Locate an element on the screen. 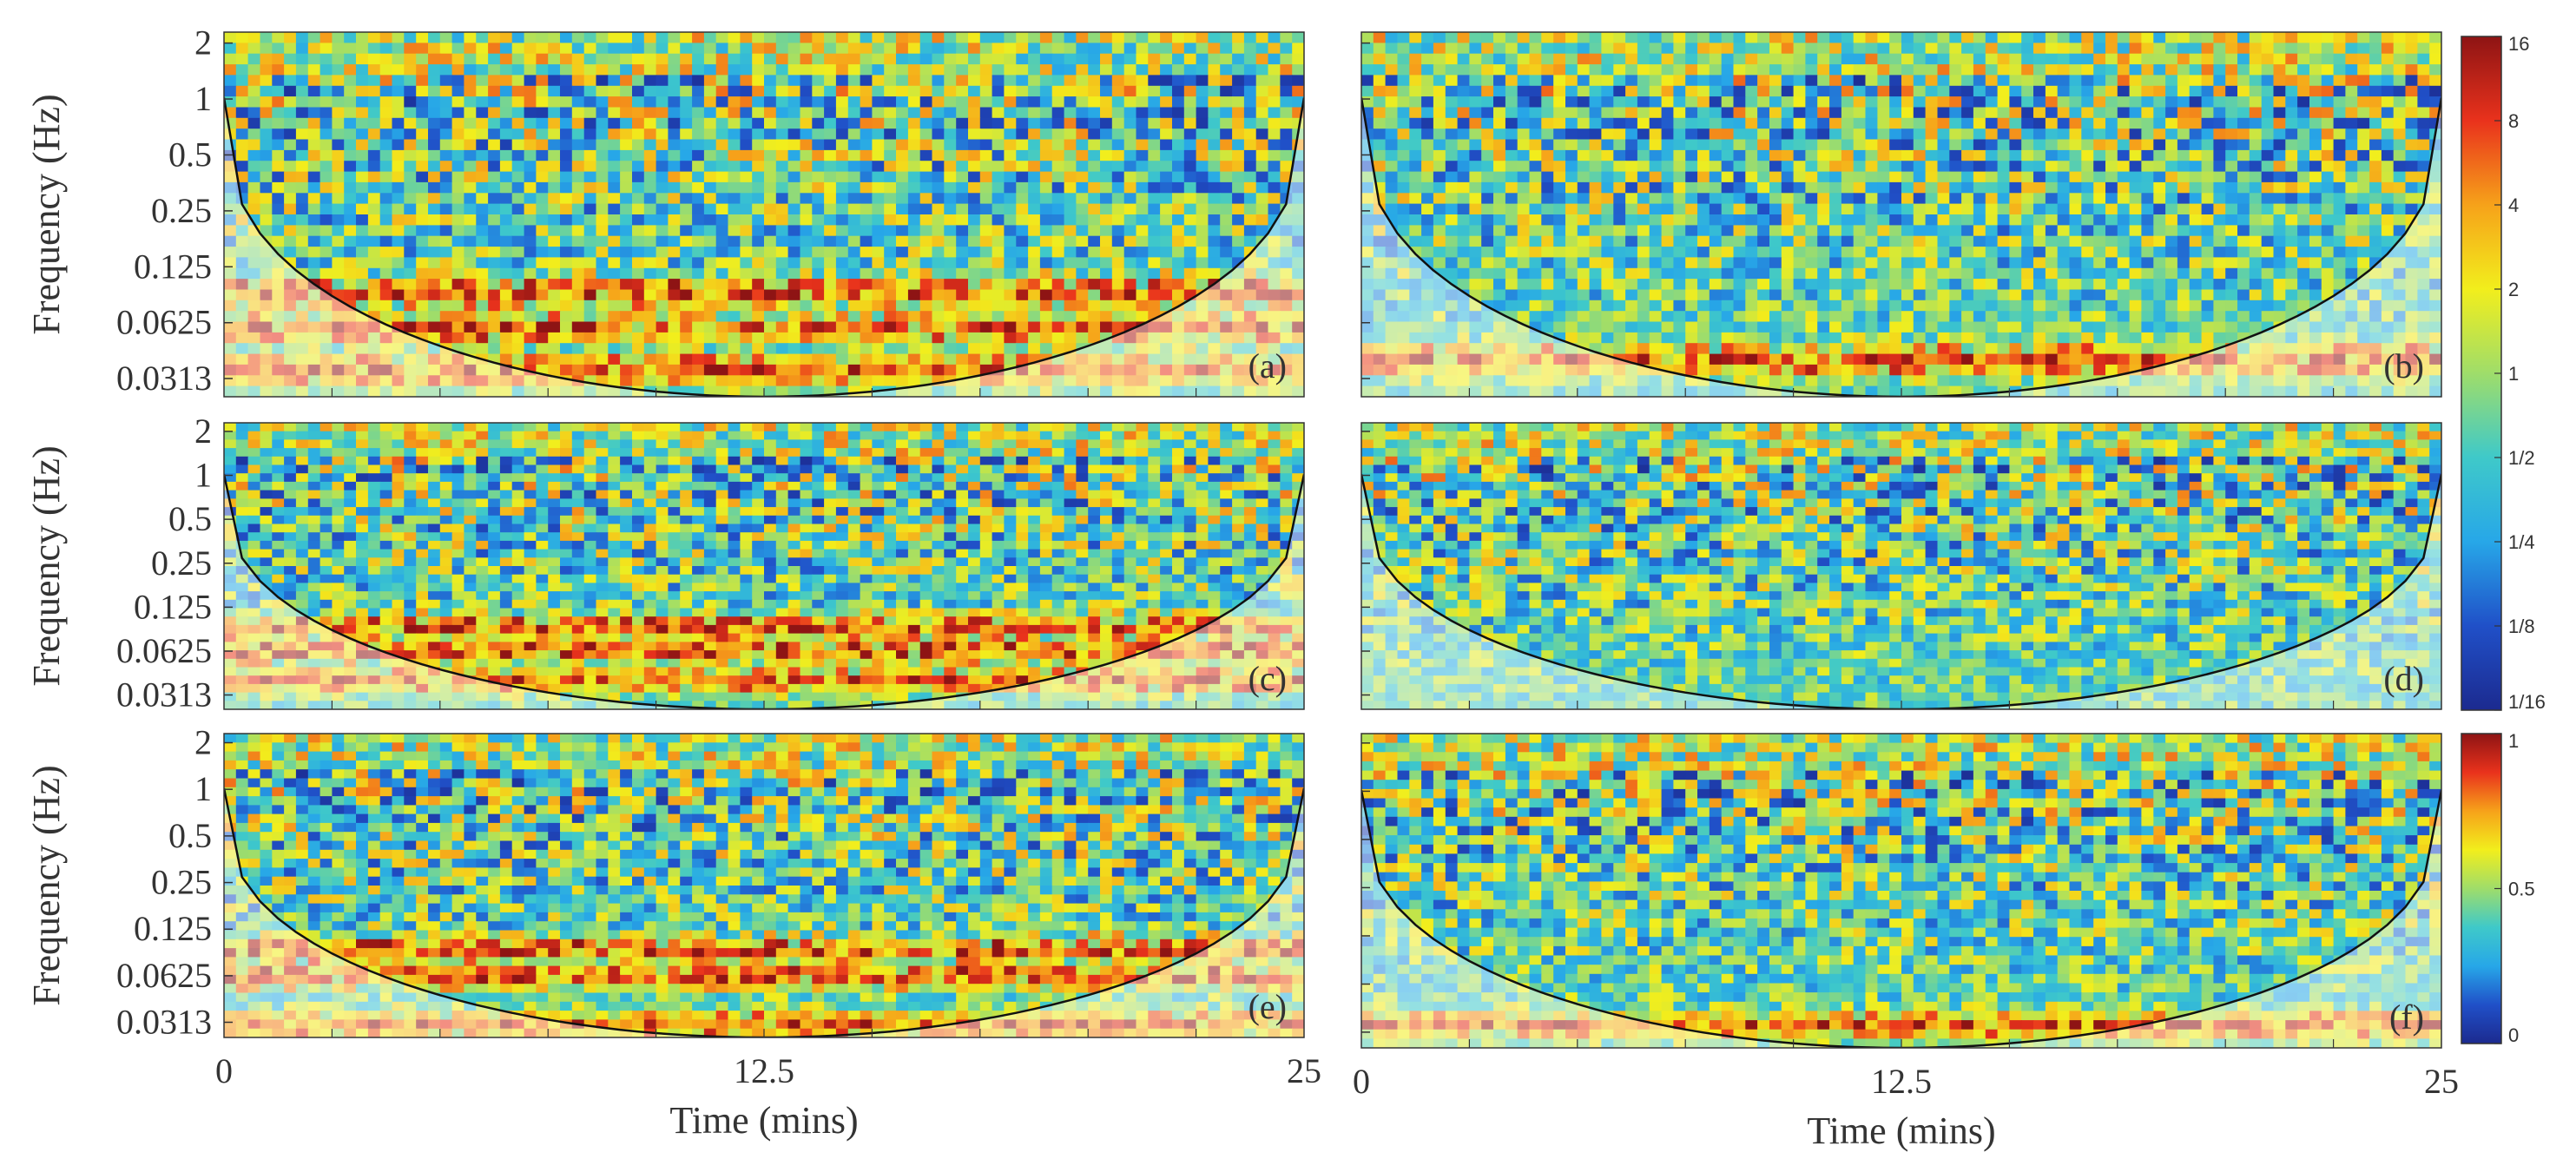  y-tick-label: 2 is located at coordinates (203, 43).